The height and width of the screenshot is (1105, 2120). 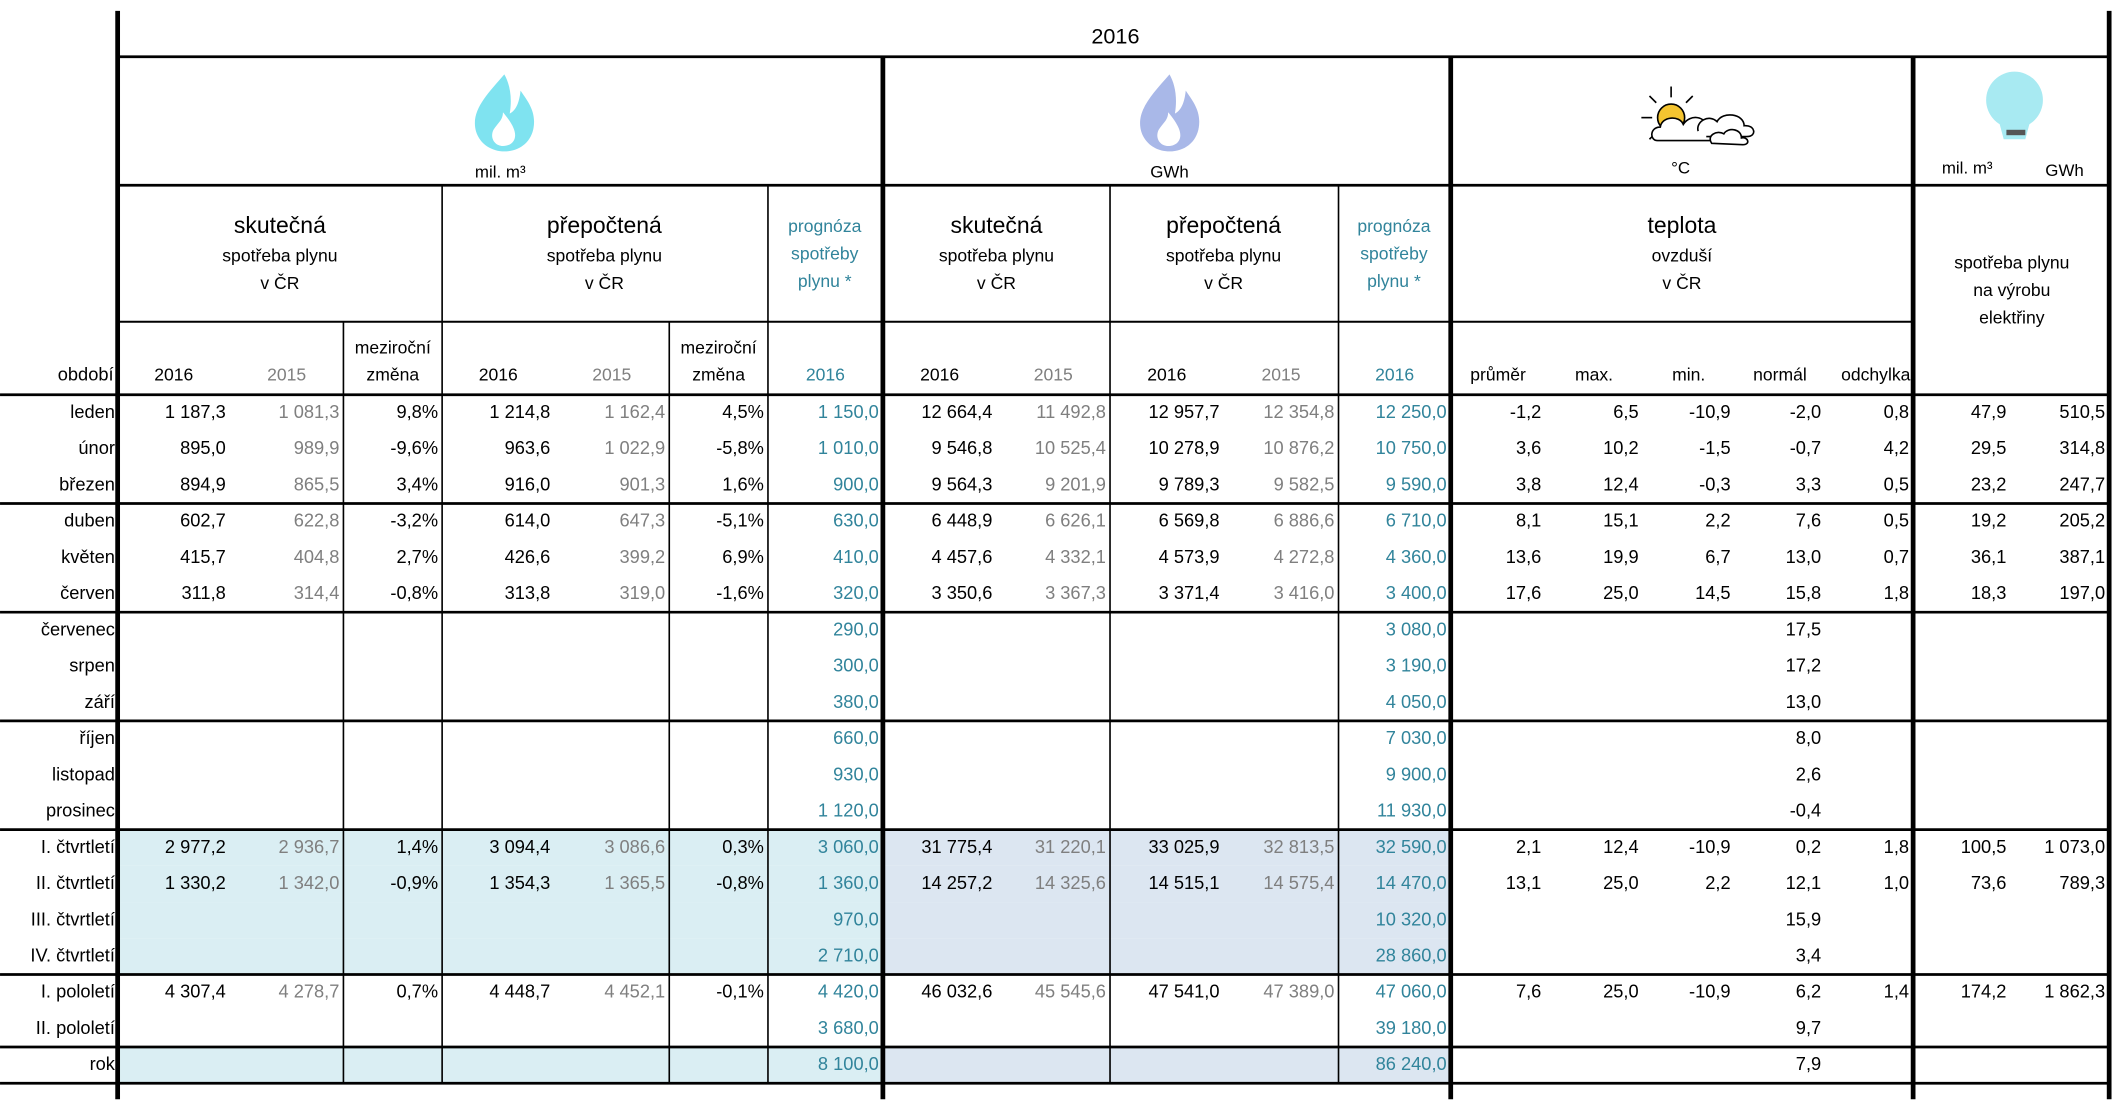 What do you see at coordinates (528, 483) in the screenshot?
I see `cell-value: 916,0` at bounding box center [528, 483].